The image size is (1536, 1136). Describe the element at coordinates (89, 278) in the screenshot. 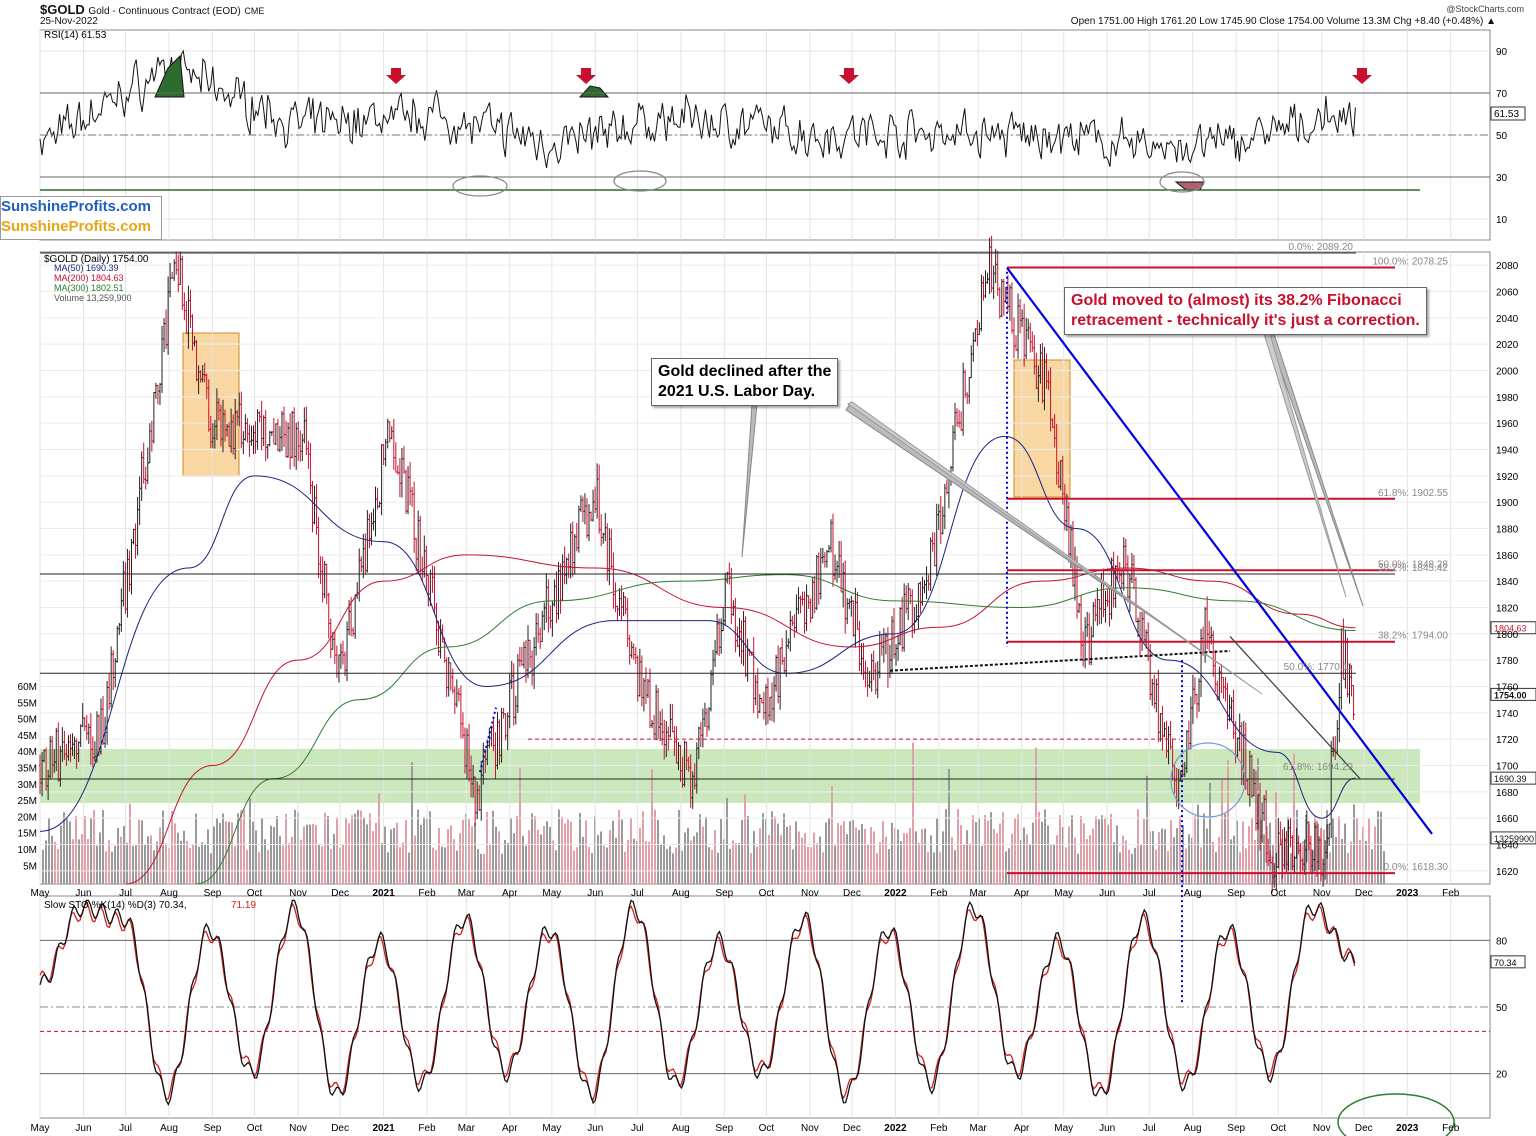

I see `legend-ma200: MA(200) 1804.63` at that location.